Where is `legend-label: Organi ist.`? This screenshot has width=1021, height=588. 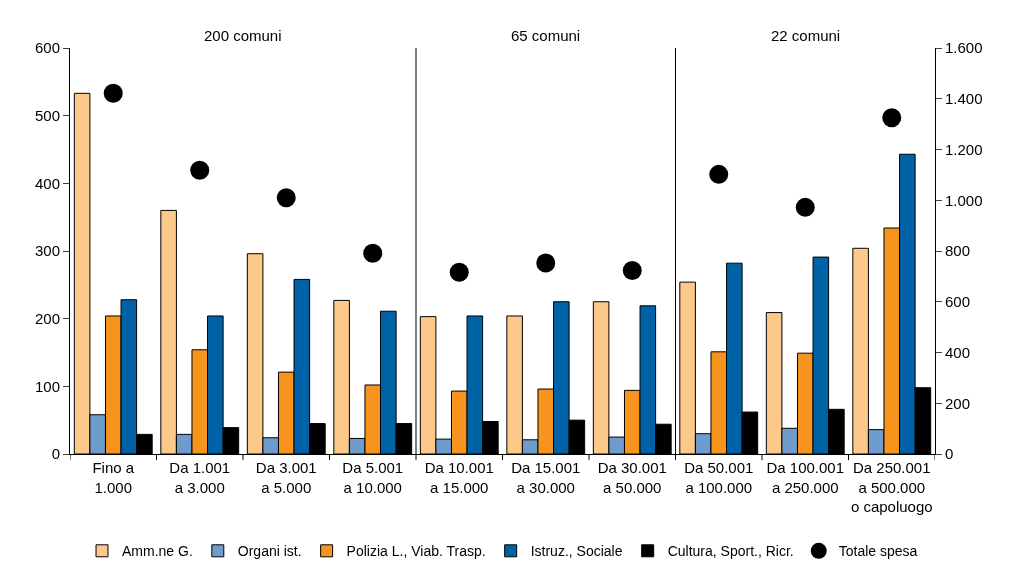
legend-label: Organi ist. is located at coordinates (269, 551).